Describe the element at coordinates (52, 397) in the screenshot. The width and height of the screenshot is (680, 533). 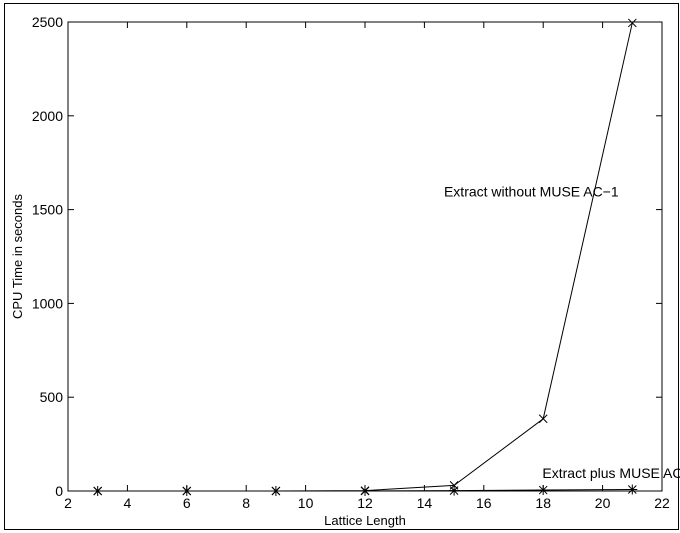
I see `y-tick-label: 500` at that location.